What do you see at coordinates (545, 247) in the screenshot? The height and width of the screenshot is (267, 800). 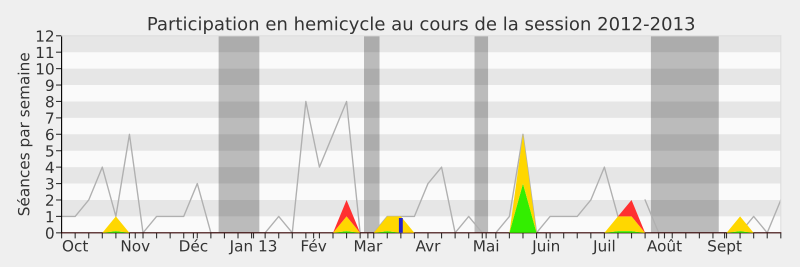 I see `x-tick-label: Juin` at bounding box center [545, 247].